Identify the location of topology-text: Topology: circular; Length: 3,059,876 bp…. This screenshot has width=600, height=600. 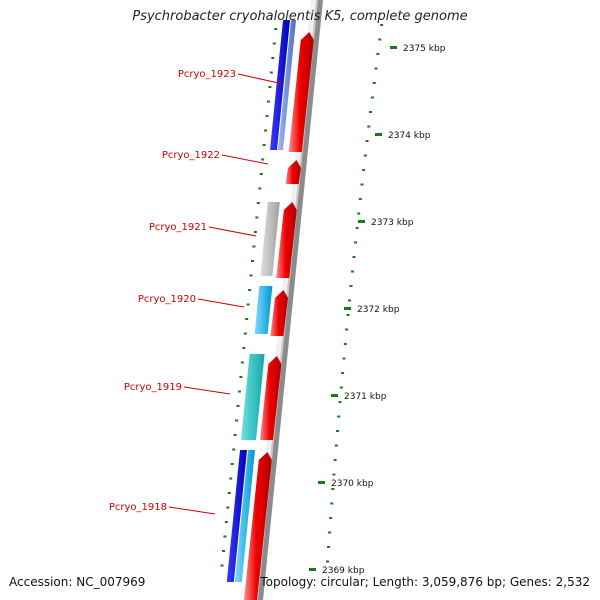
(425, 582).